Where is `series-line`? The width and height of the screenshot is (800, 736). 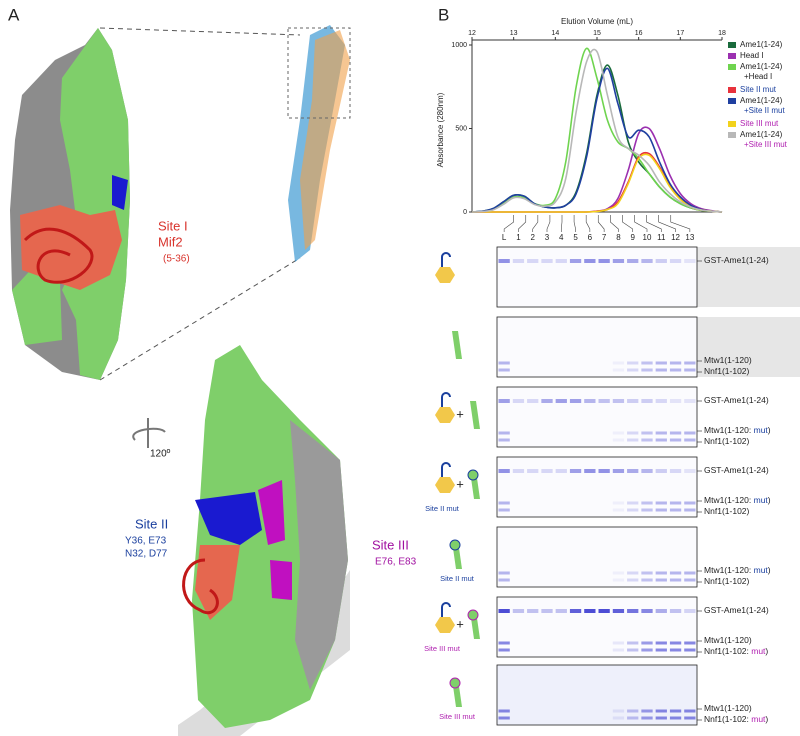 series-line is located at coordinates (597, 130).